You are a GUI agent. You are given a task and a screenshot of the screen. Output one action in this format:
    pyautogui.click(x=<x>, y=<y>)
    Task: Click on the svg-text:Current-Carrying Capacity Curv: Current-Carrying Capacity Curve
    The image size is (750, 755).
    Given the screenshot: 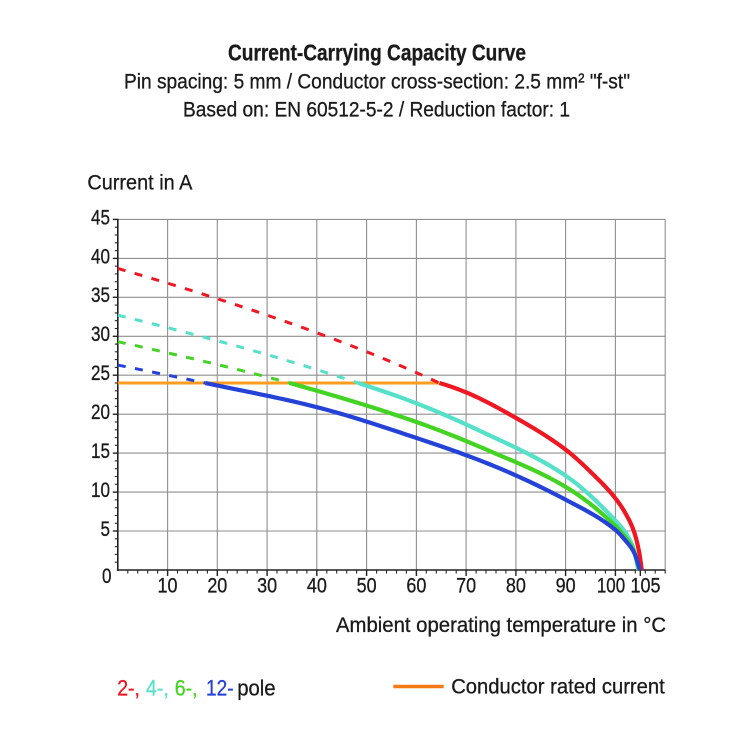 What is the action you would take?
    pyautogui.click(x=377, y=53)
    